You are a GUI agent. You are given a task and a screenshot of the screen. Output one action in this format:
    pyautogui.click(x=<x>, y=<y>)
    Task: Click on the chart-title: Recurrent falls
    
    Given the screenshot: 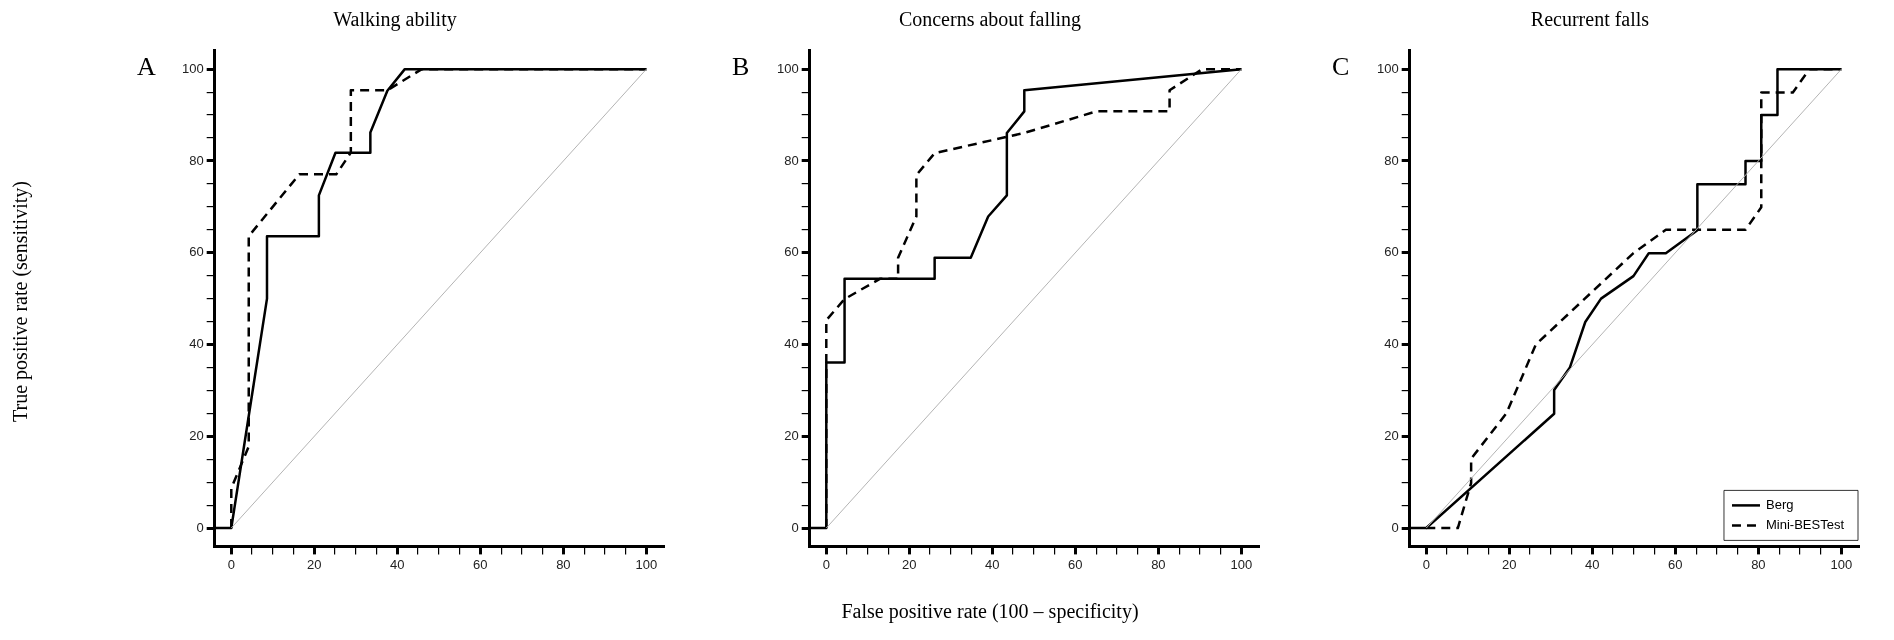 What is the action you would take?
    pyautogui.click(x=1590, y=19)
    